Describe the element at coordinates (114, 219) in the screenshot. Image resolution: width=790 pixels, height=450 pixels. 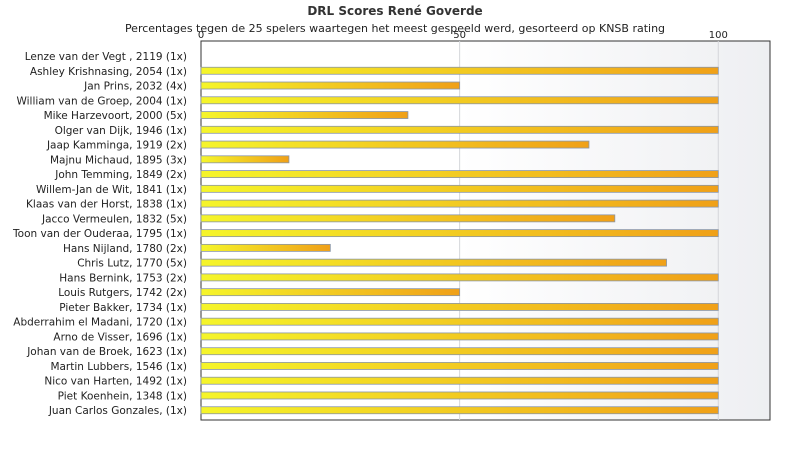
I see `category-label: Jacco Vermeulen, 1832 (5x)` at that location.